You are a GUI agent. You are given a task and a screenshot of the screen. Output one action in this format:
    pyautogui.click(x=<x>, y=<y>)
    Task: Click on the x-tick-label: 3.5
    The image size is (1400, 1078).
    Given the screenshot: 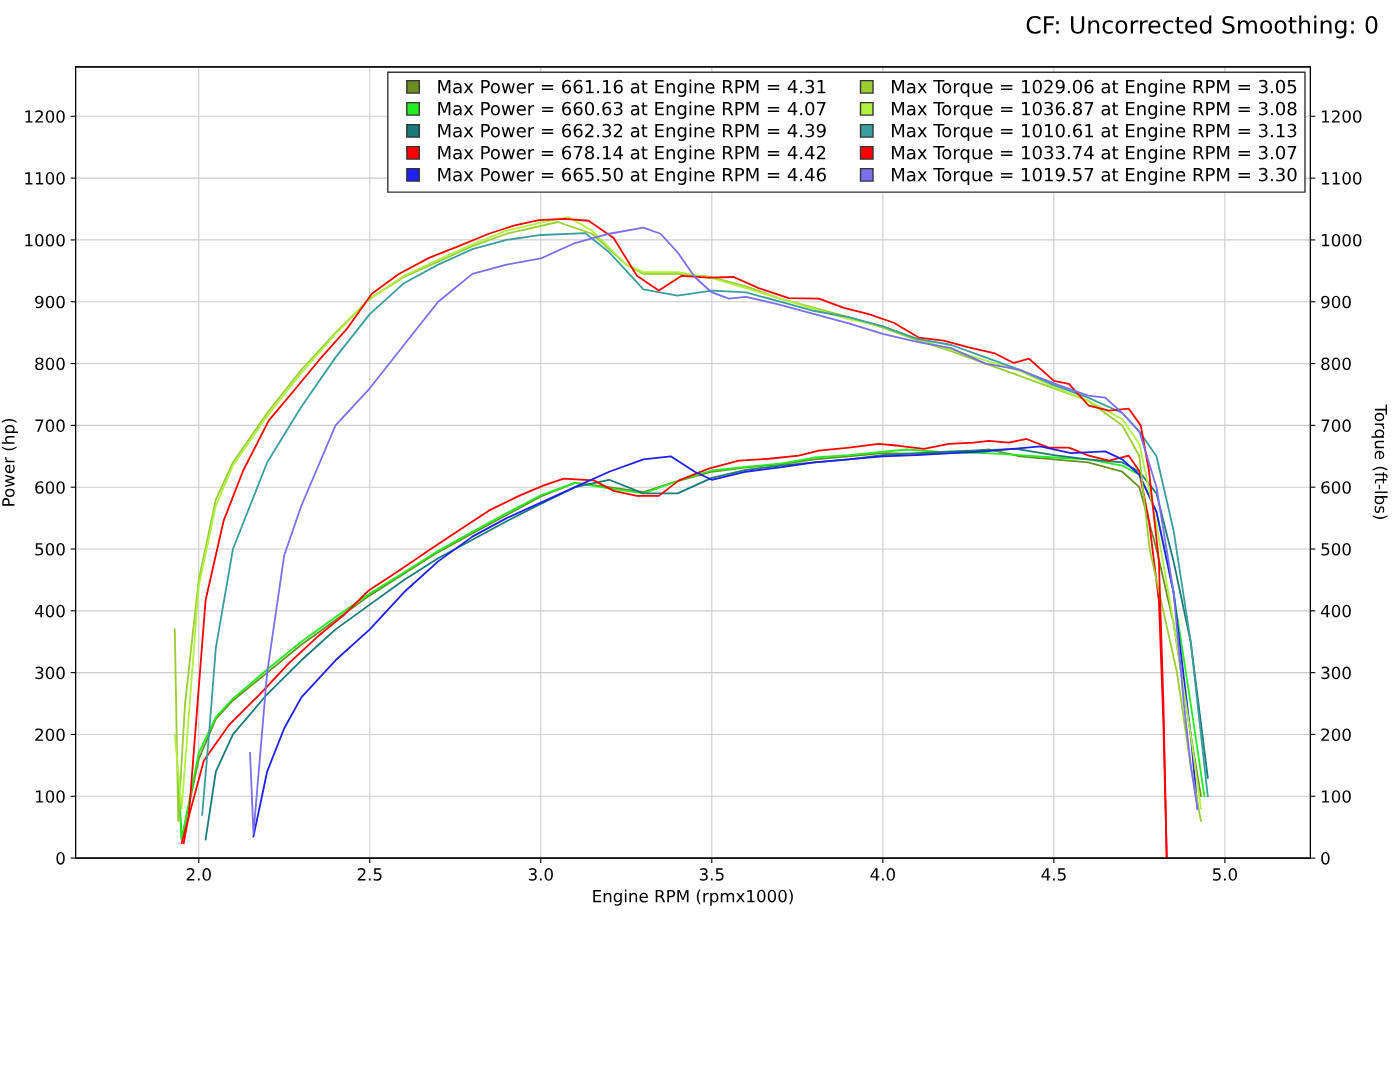 What is the action you would take?
    pyautogui.click(x=711, y=874)
    